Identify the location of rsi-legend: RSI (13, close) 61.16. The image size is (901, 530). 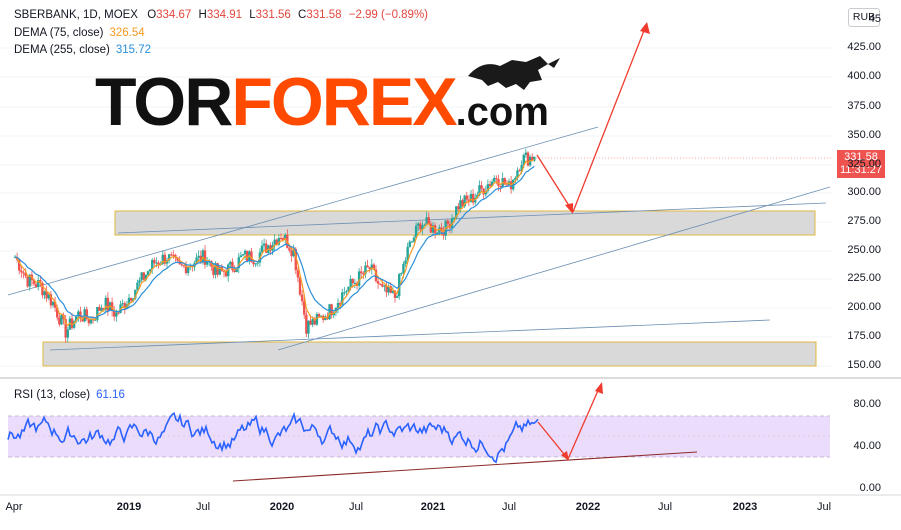
(69, 395).